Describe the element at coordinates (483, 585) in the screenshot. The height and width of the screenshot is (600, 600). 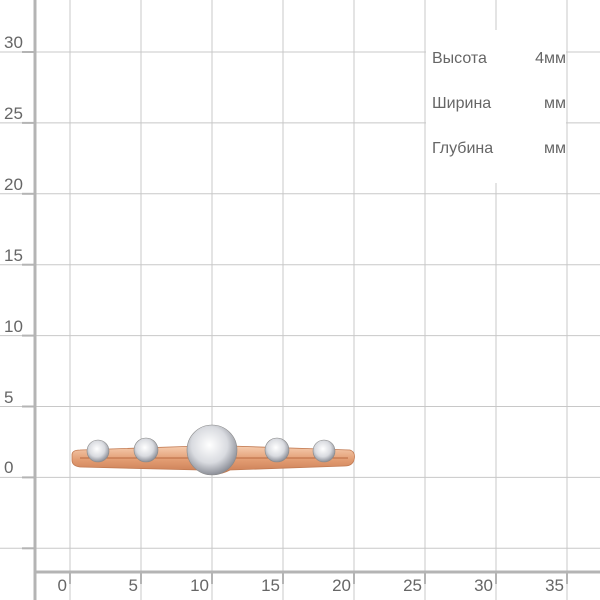
I see `x-tick-label: 30` at that location.